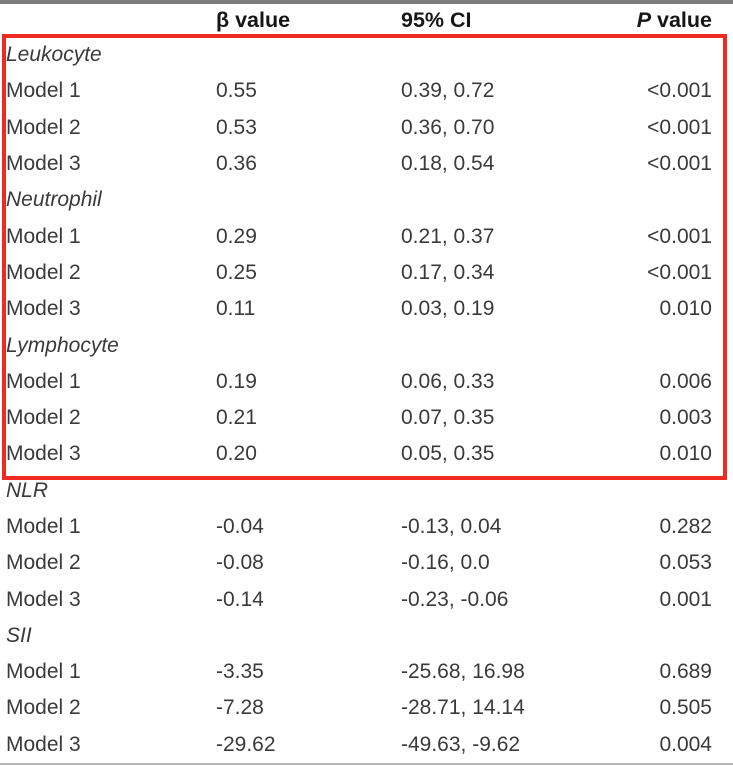  What do you see at coordinates (681, 20) in the screenshot?
I see `p-value-header-rest: value` at bounding box center [681, 20].